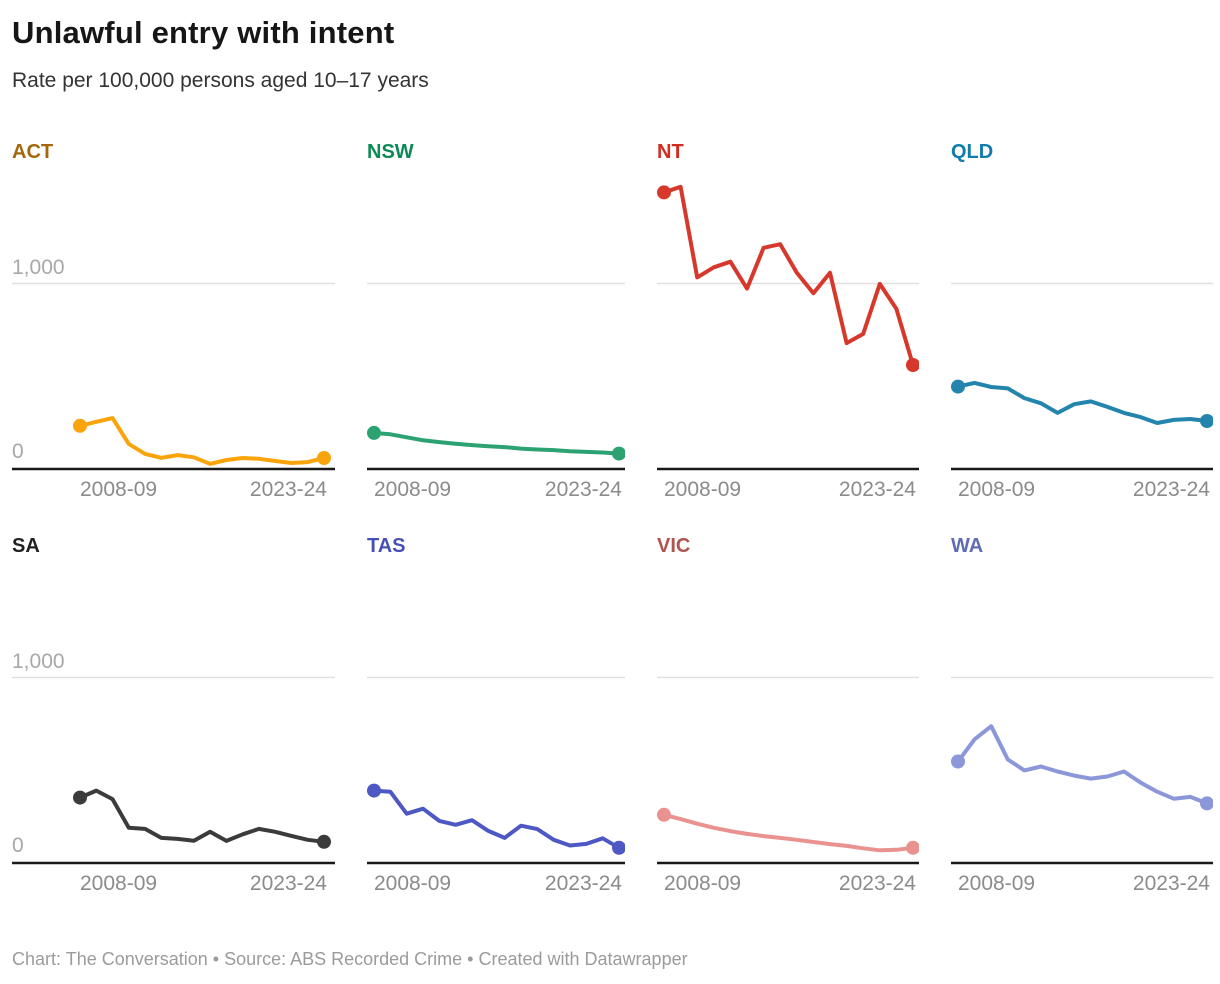 This screenshot has height=984, width=1220. What do you see at coordinates (670, 152) in the screenshot?
I see `panel-title-nt: NT` at bounding box center [670, 152].